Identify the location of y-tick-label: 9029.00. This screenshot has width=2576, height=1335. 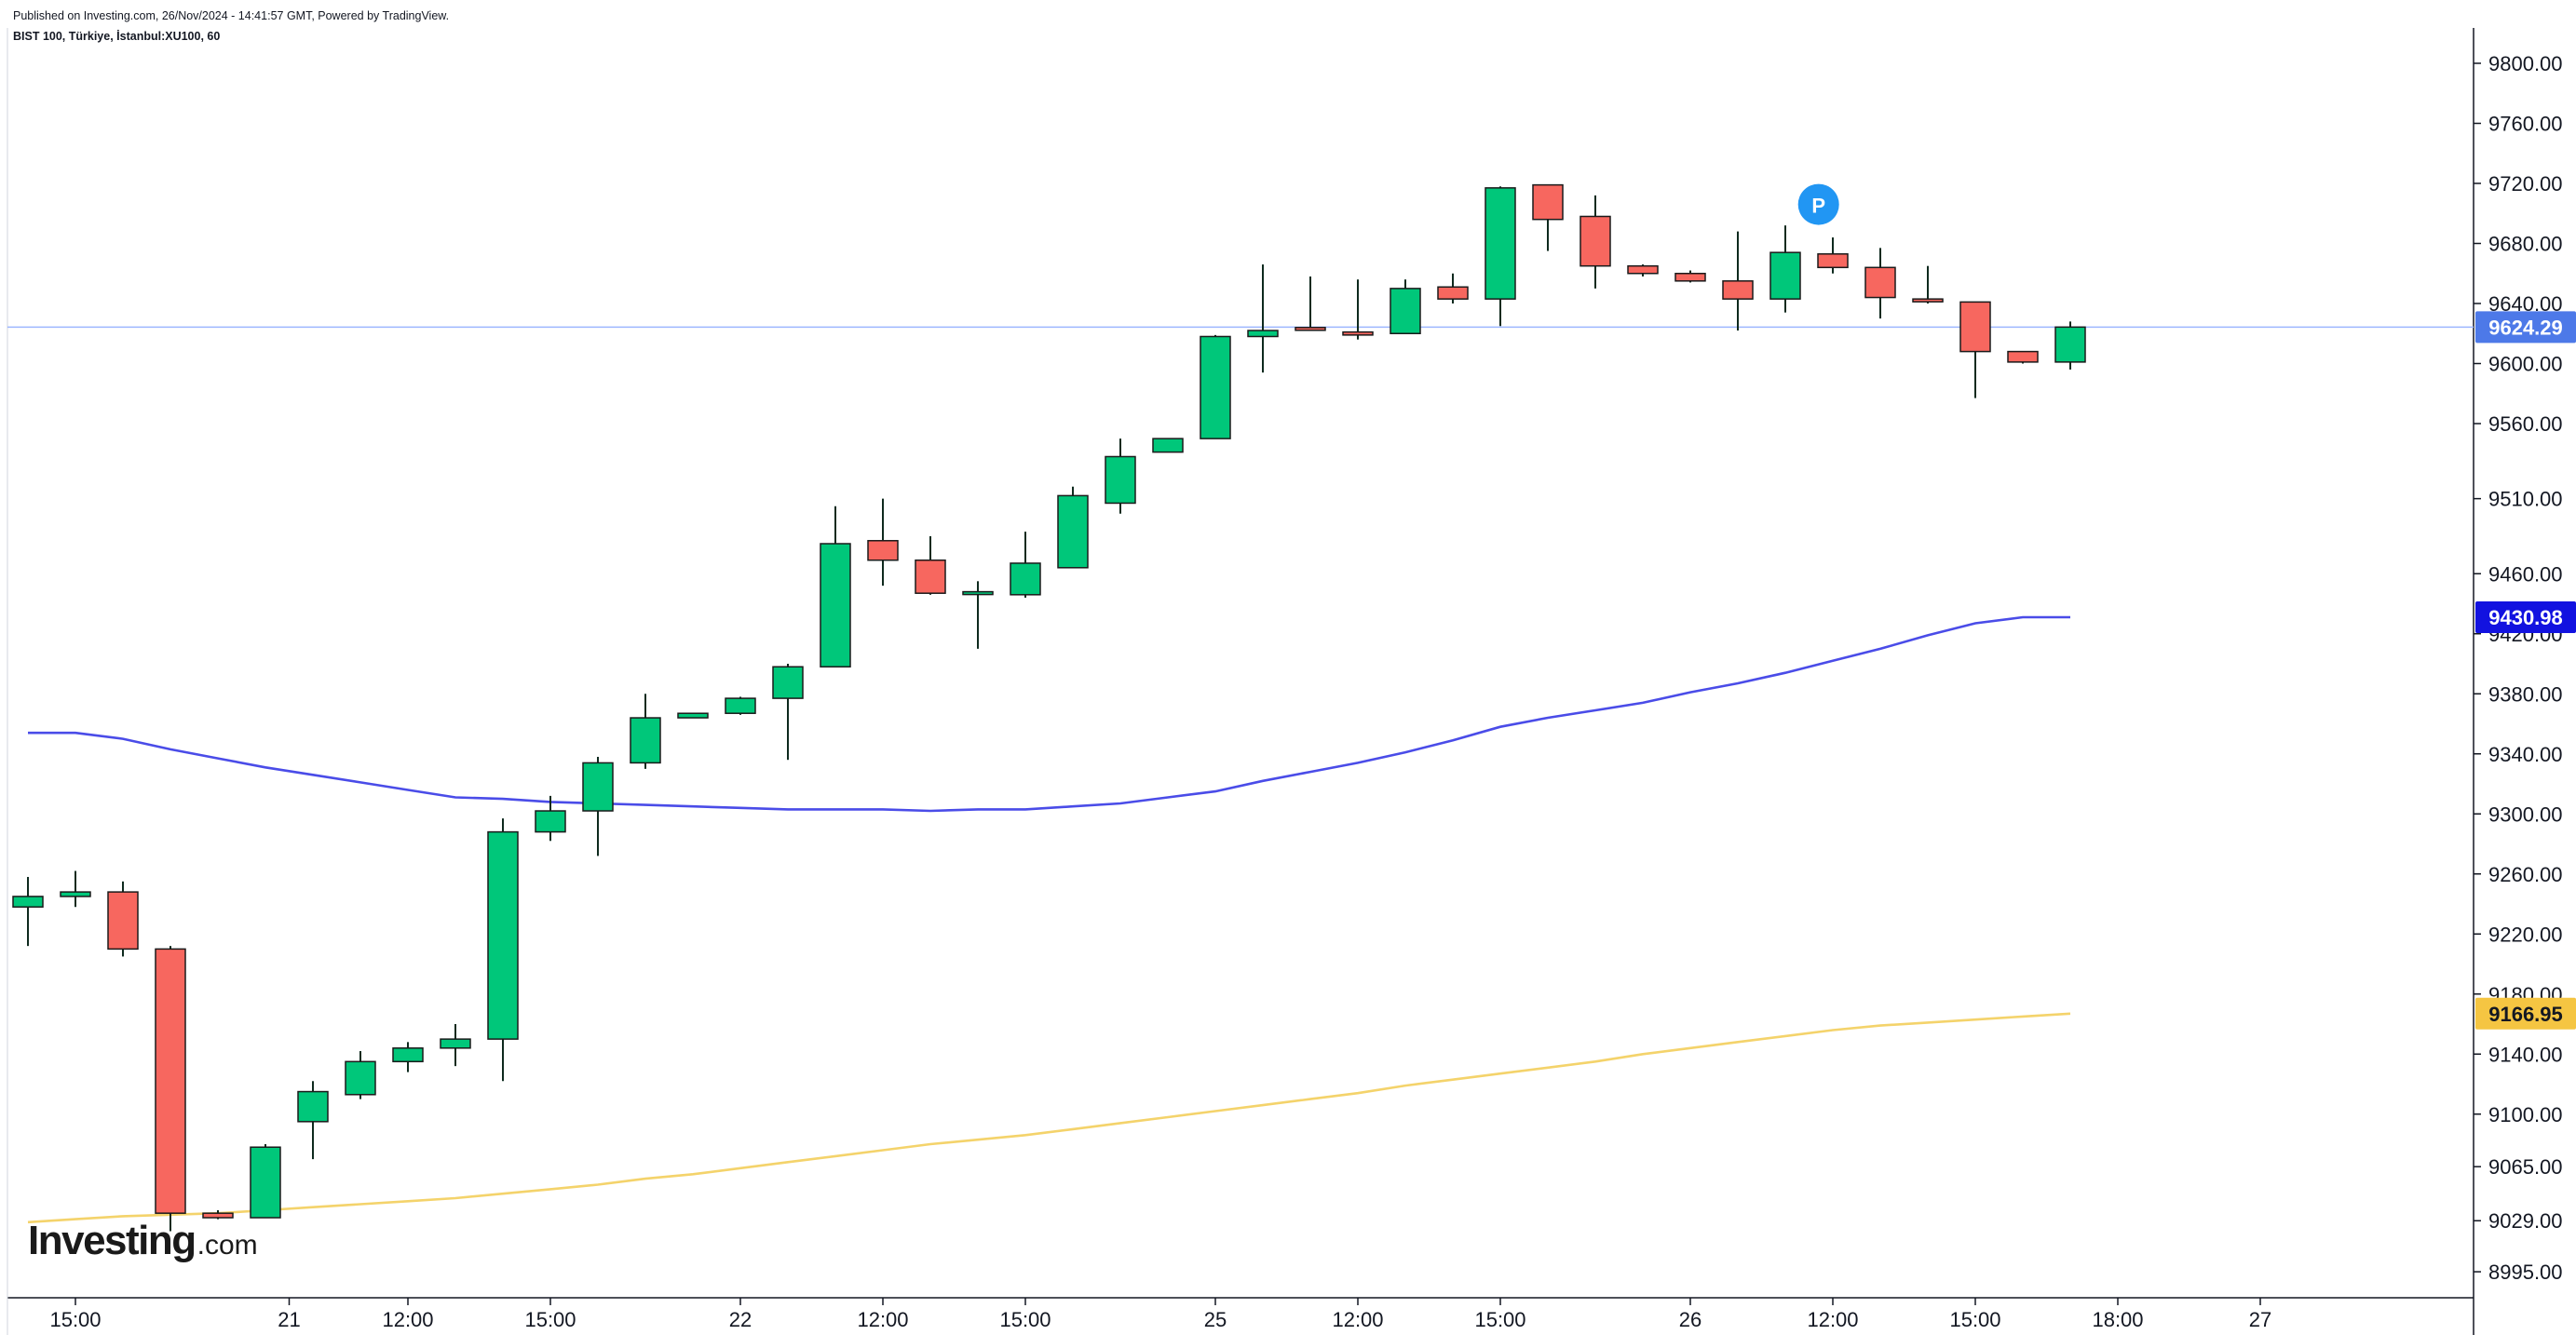
(2525, 1221).